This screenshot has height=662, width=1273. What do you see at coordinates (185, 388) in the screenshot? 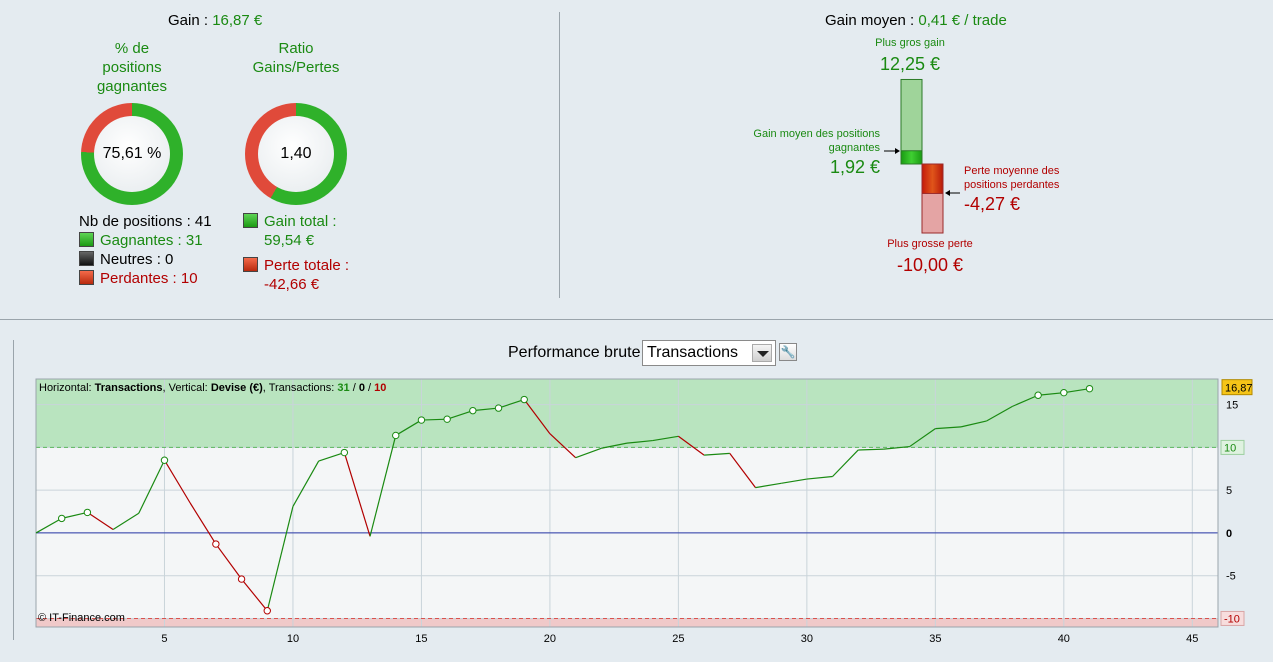
I see `vertical-label: , Vertical:` at bounding box center [185, 388].